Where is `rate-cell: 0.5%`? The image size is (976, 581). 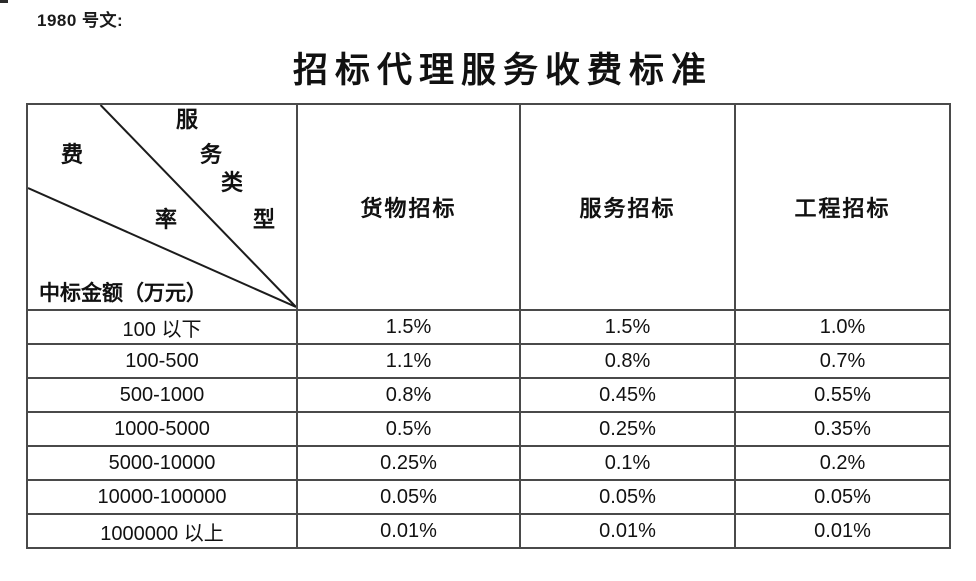
rate-cell: 0.5% is located at coordinates (408, 429).